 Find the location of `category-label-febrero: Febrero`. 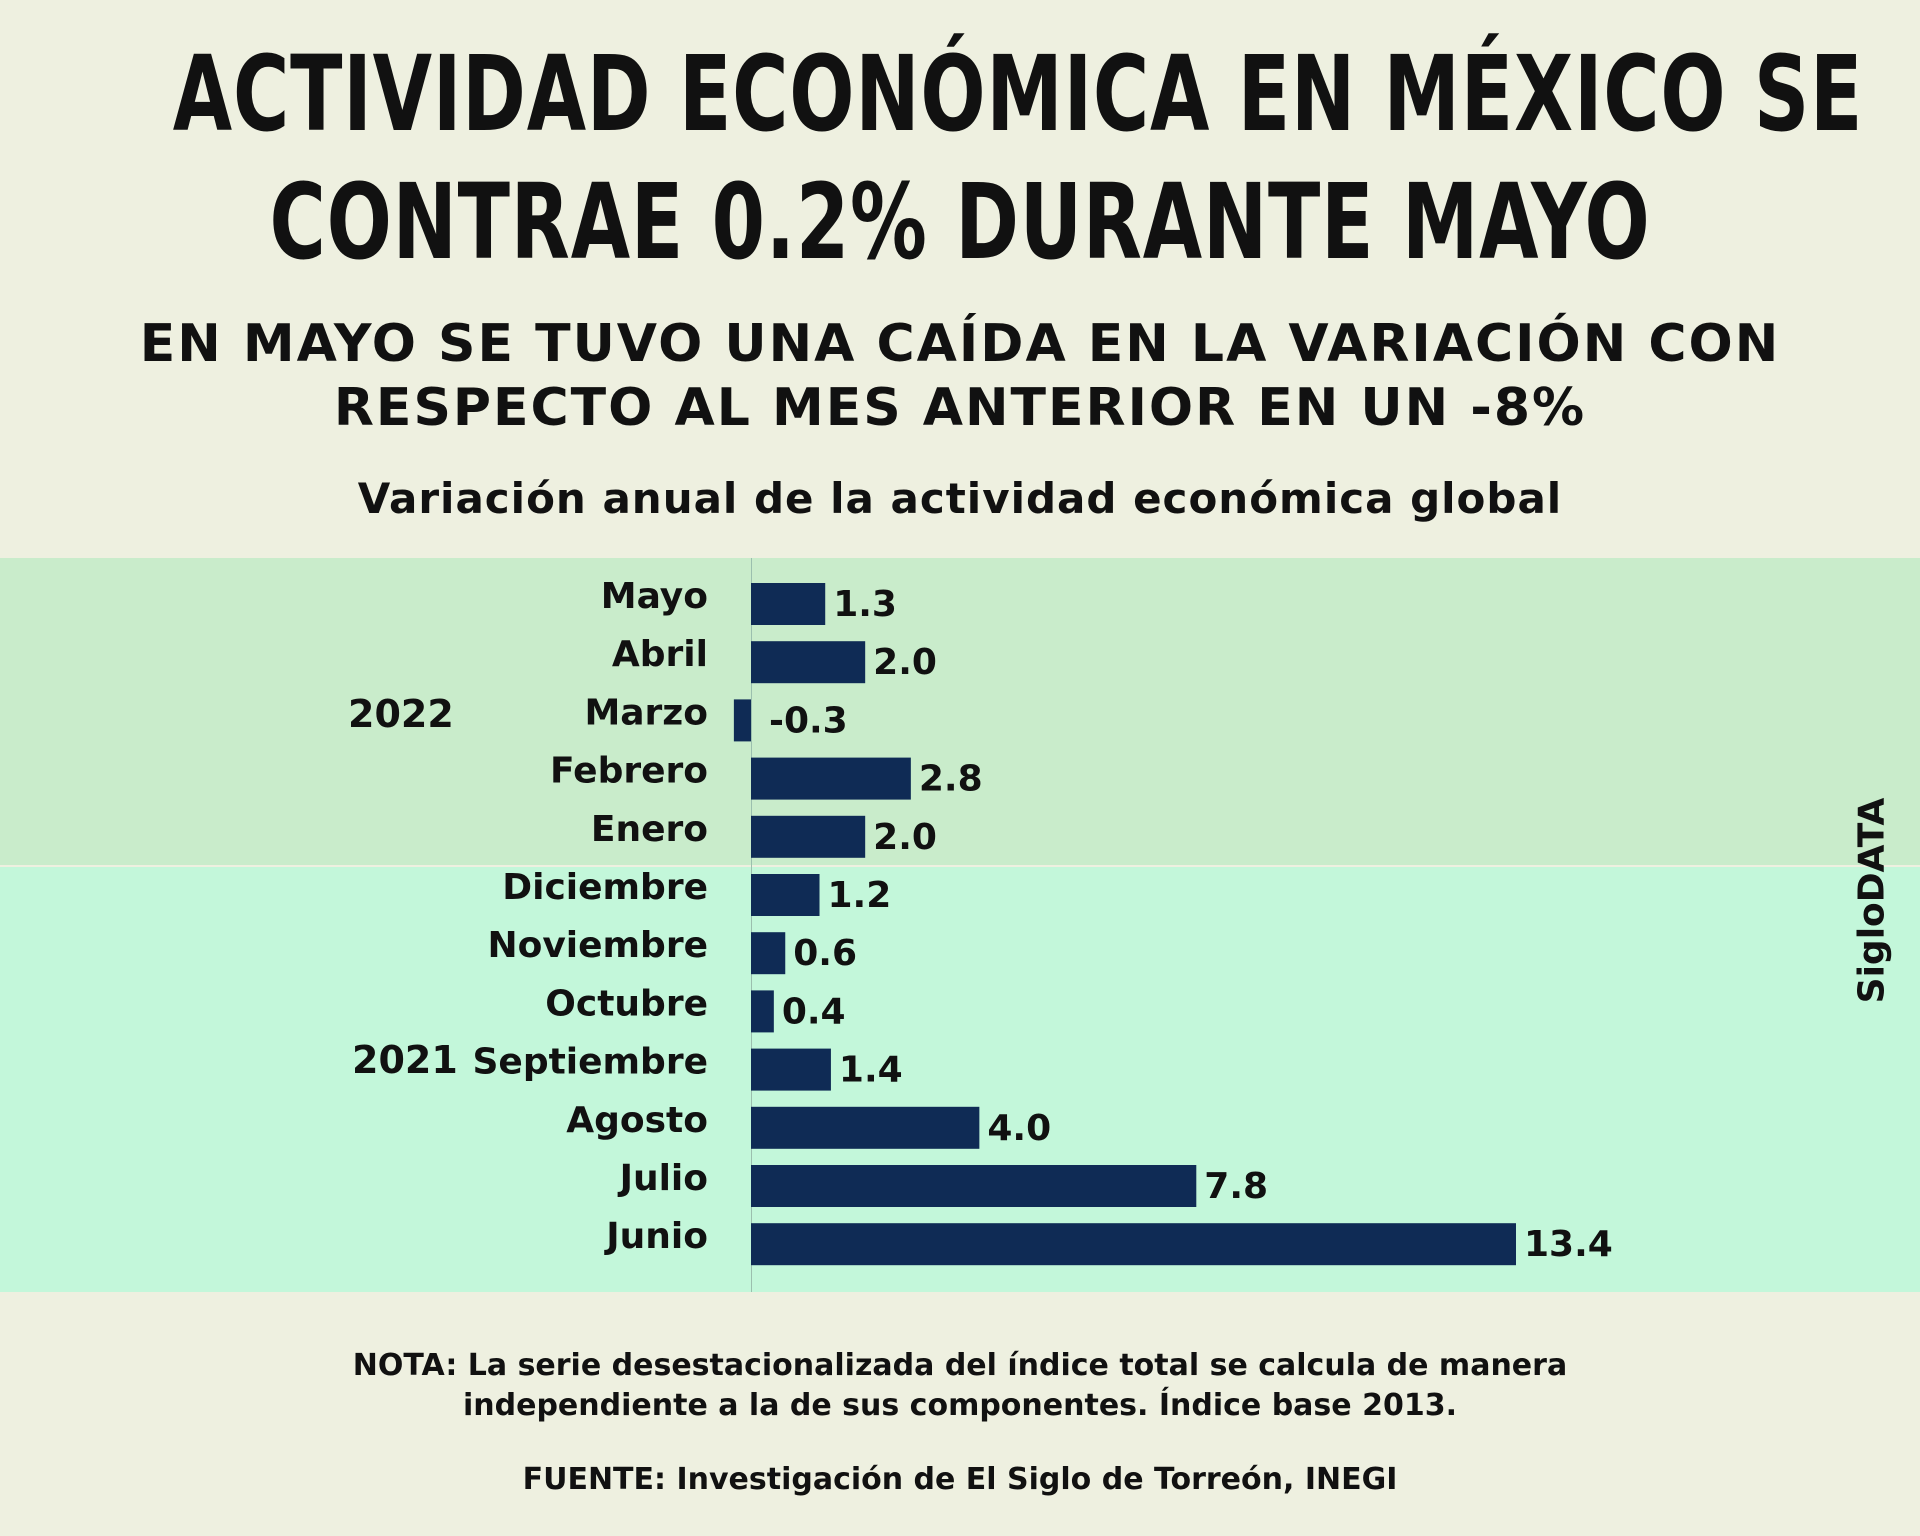

category-label-febrero: Febrero is located at coordinates (629, 771).